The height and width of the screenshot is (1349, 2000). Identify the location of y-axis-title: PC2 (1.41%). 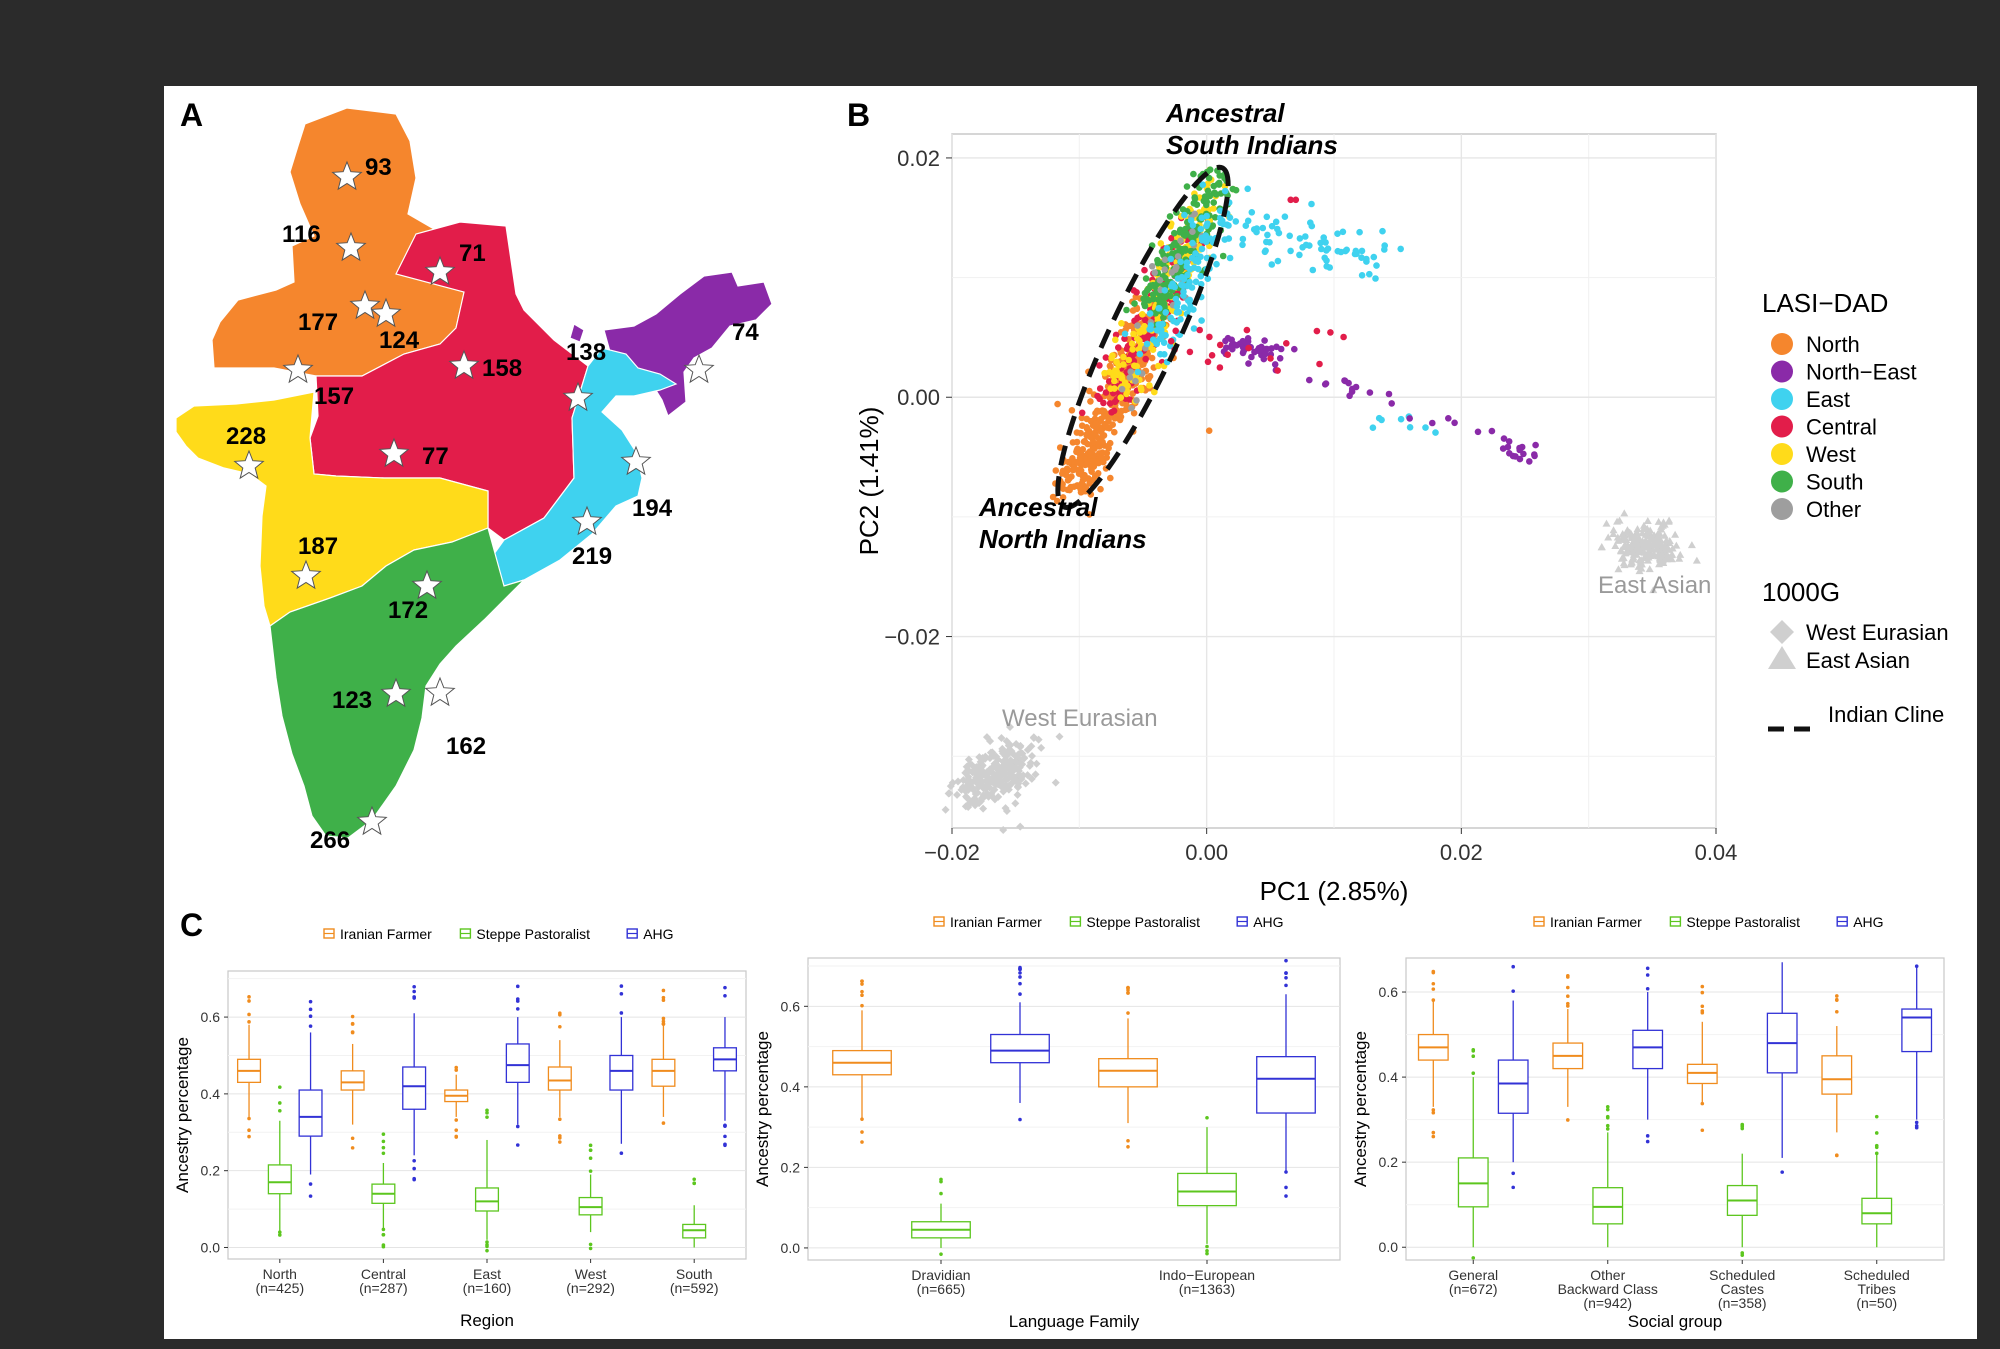
(869, 481).